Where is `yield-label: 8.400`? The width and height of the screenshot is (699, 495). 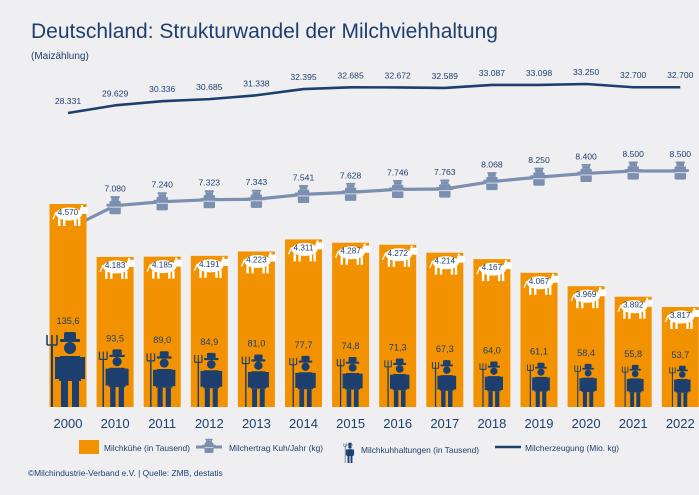
yield-label: 8.400 is located at coordinates (586, 156).